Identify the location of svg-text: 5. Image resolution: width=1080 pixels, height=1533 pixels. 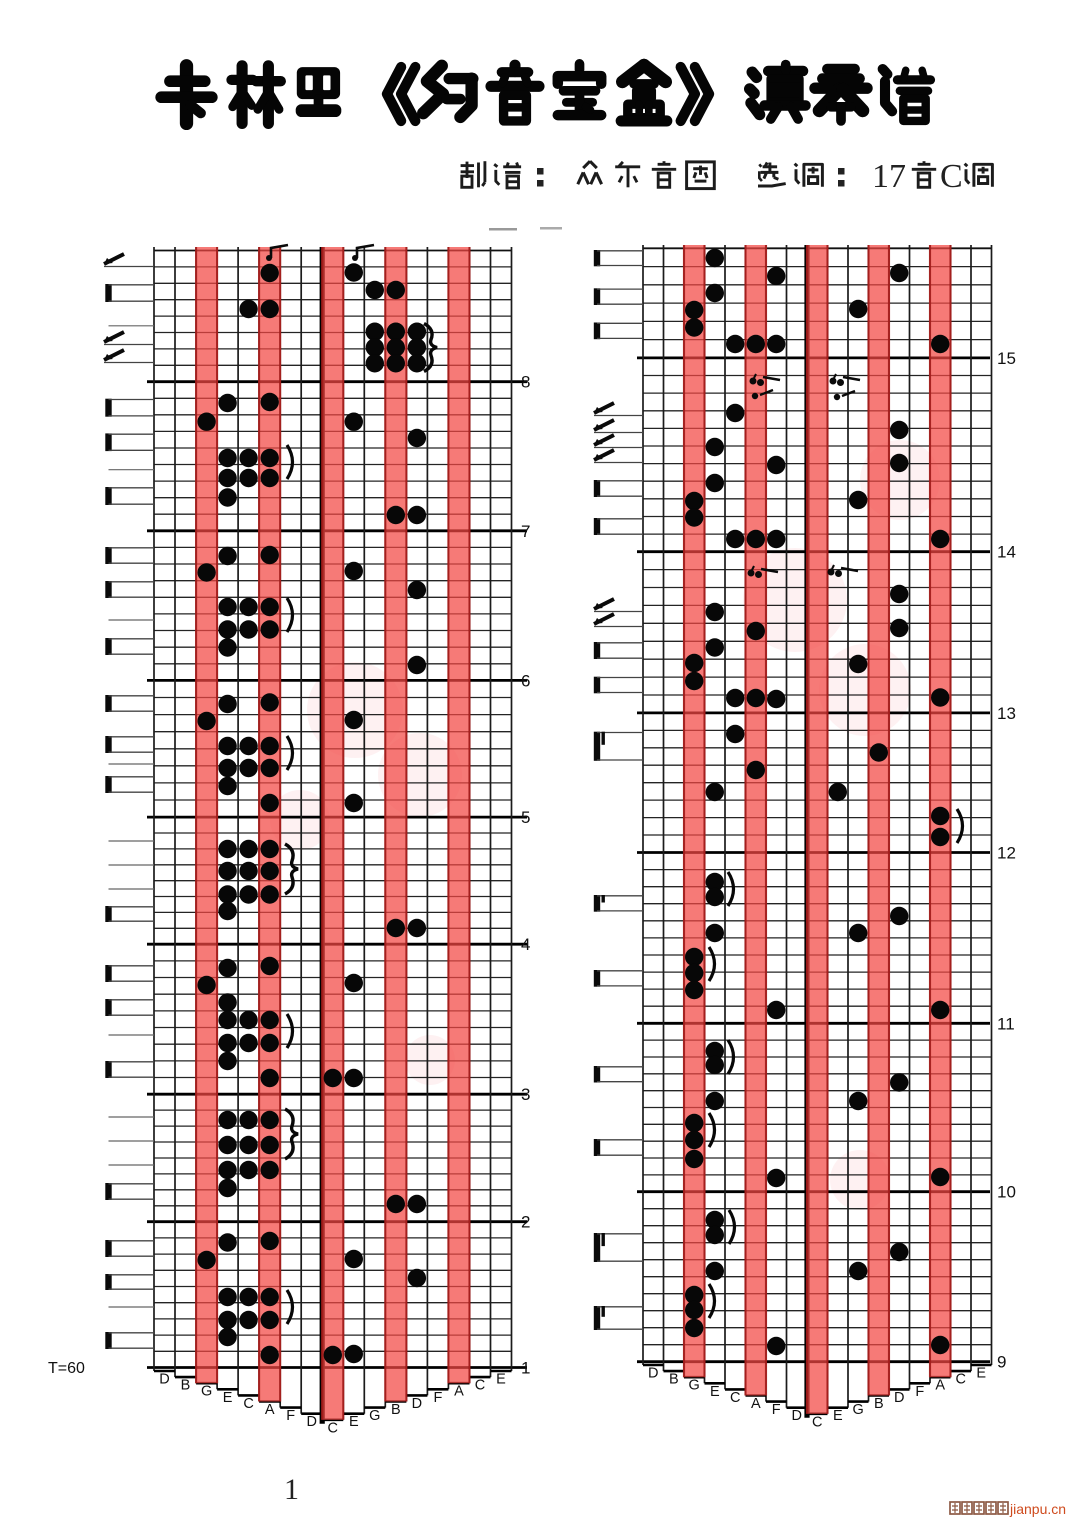
(525, 817).